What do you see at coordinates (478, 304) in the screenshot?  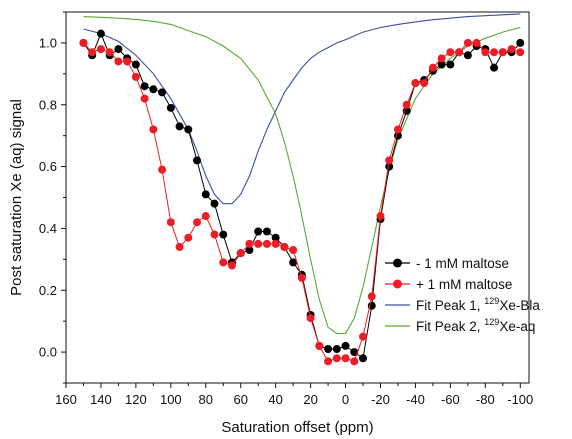 I see `legend-label: Fit Peak 1, 129Xe-Bla` at bounding box center [478, 304].